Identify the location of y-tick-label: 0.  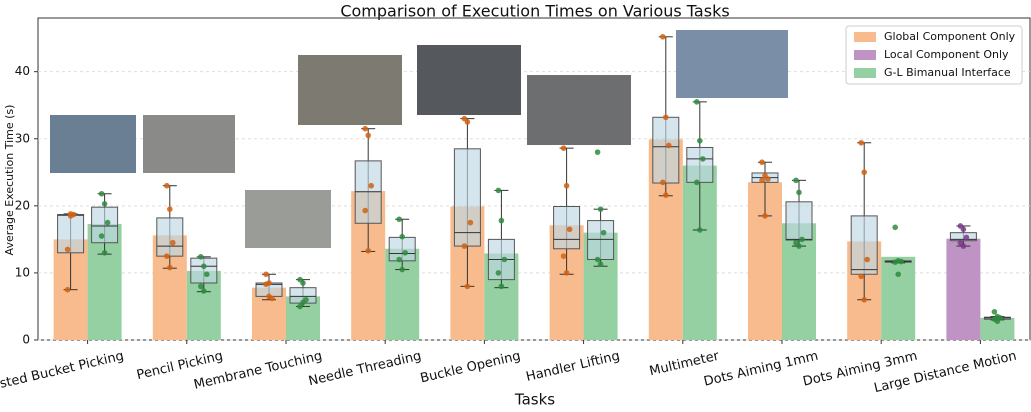
(26, 340).